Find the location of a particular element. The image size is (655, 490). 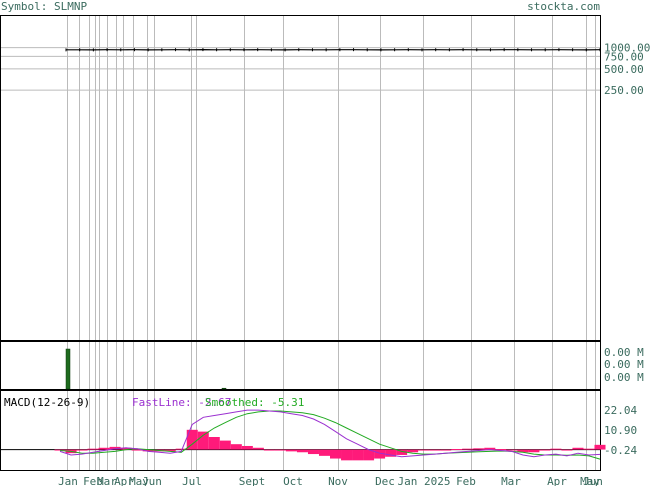

x-axis-label: Apr is located at coordinates (557, 480).